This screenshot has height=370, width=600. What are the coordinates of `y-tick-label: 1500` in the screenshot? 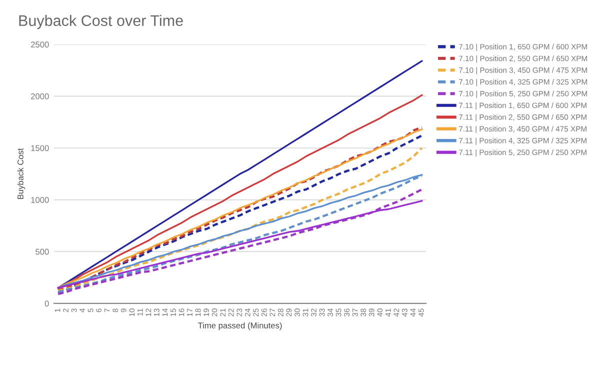 It's located at (40, 148).